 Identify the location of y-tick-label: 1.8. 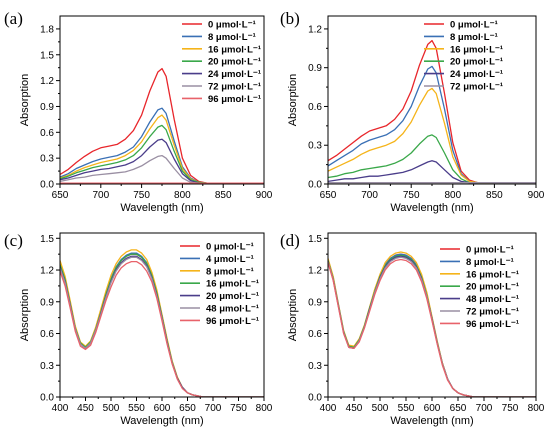
(47, 29).